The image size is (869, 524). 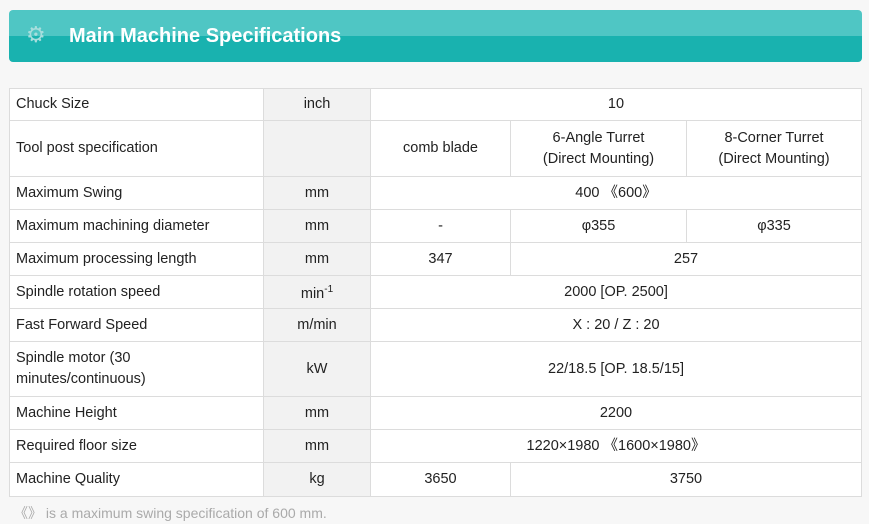 I want to click on row-unit: inch, so click(x=317, y=104).